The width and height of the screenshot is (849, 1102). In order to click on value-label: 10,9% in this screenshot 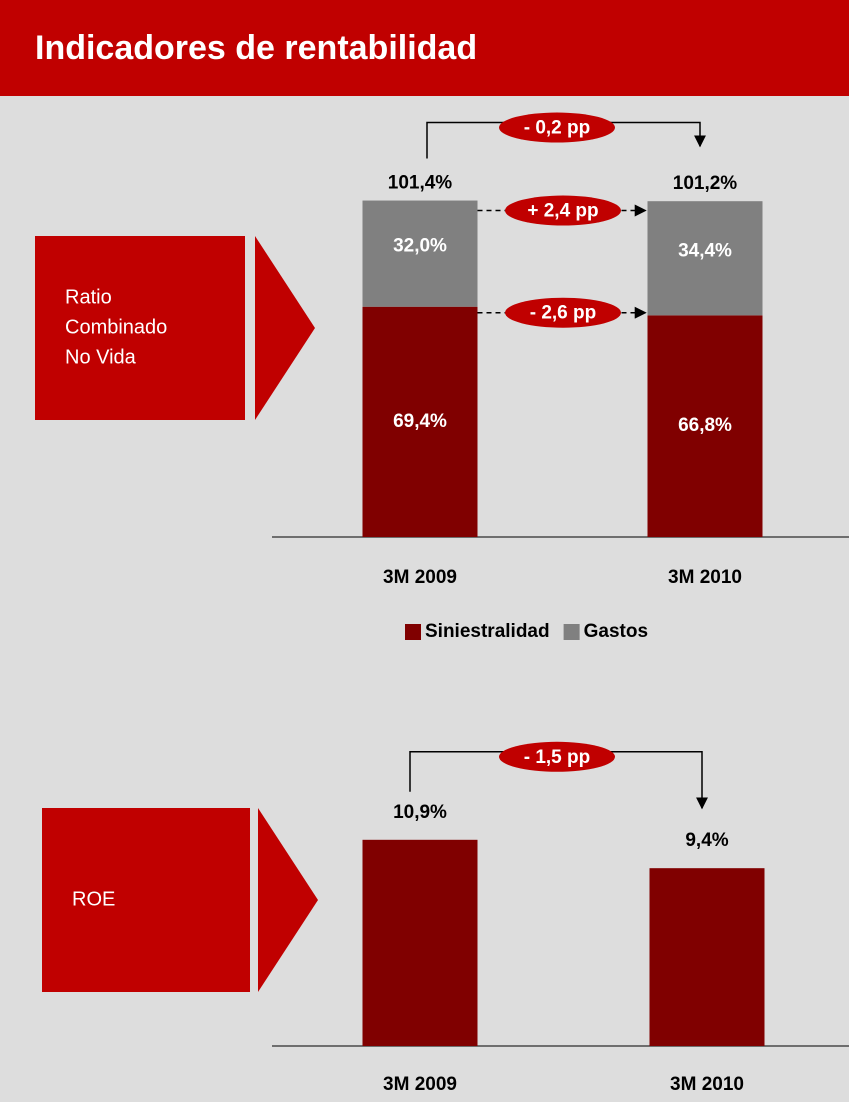, I will do `click(420, 812)`.